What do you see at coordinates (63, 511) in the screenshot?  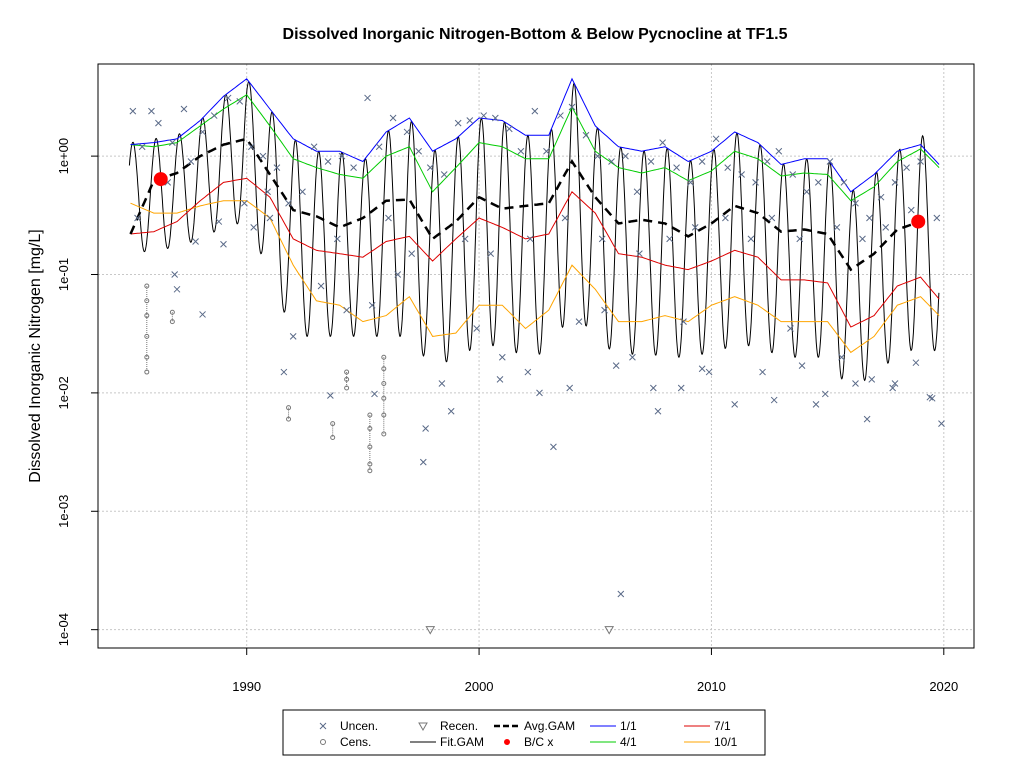 I see `y-tick-label: 1e-03` at bounding box center [63, 511].